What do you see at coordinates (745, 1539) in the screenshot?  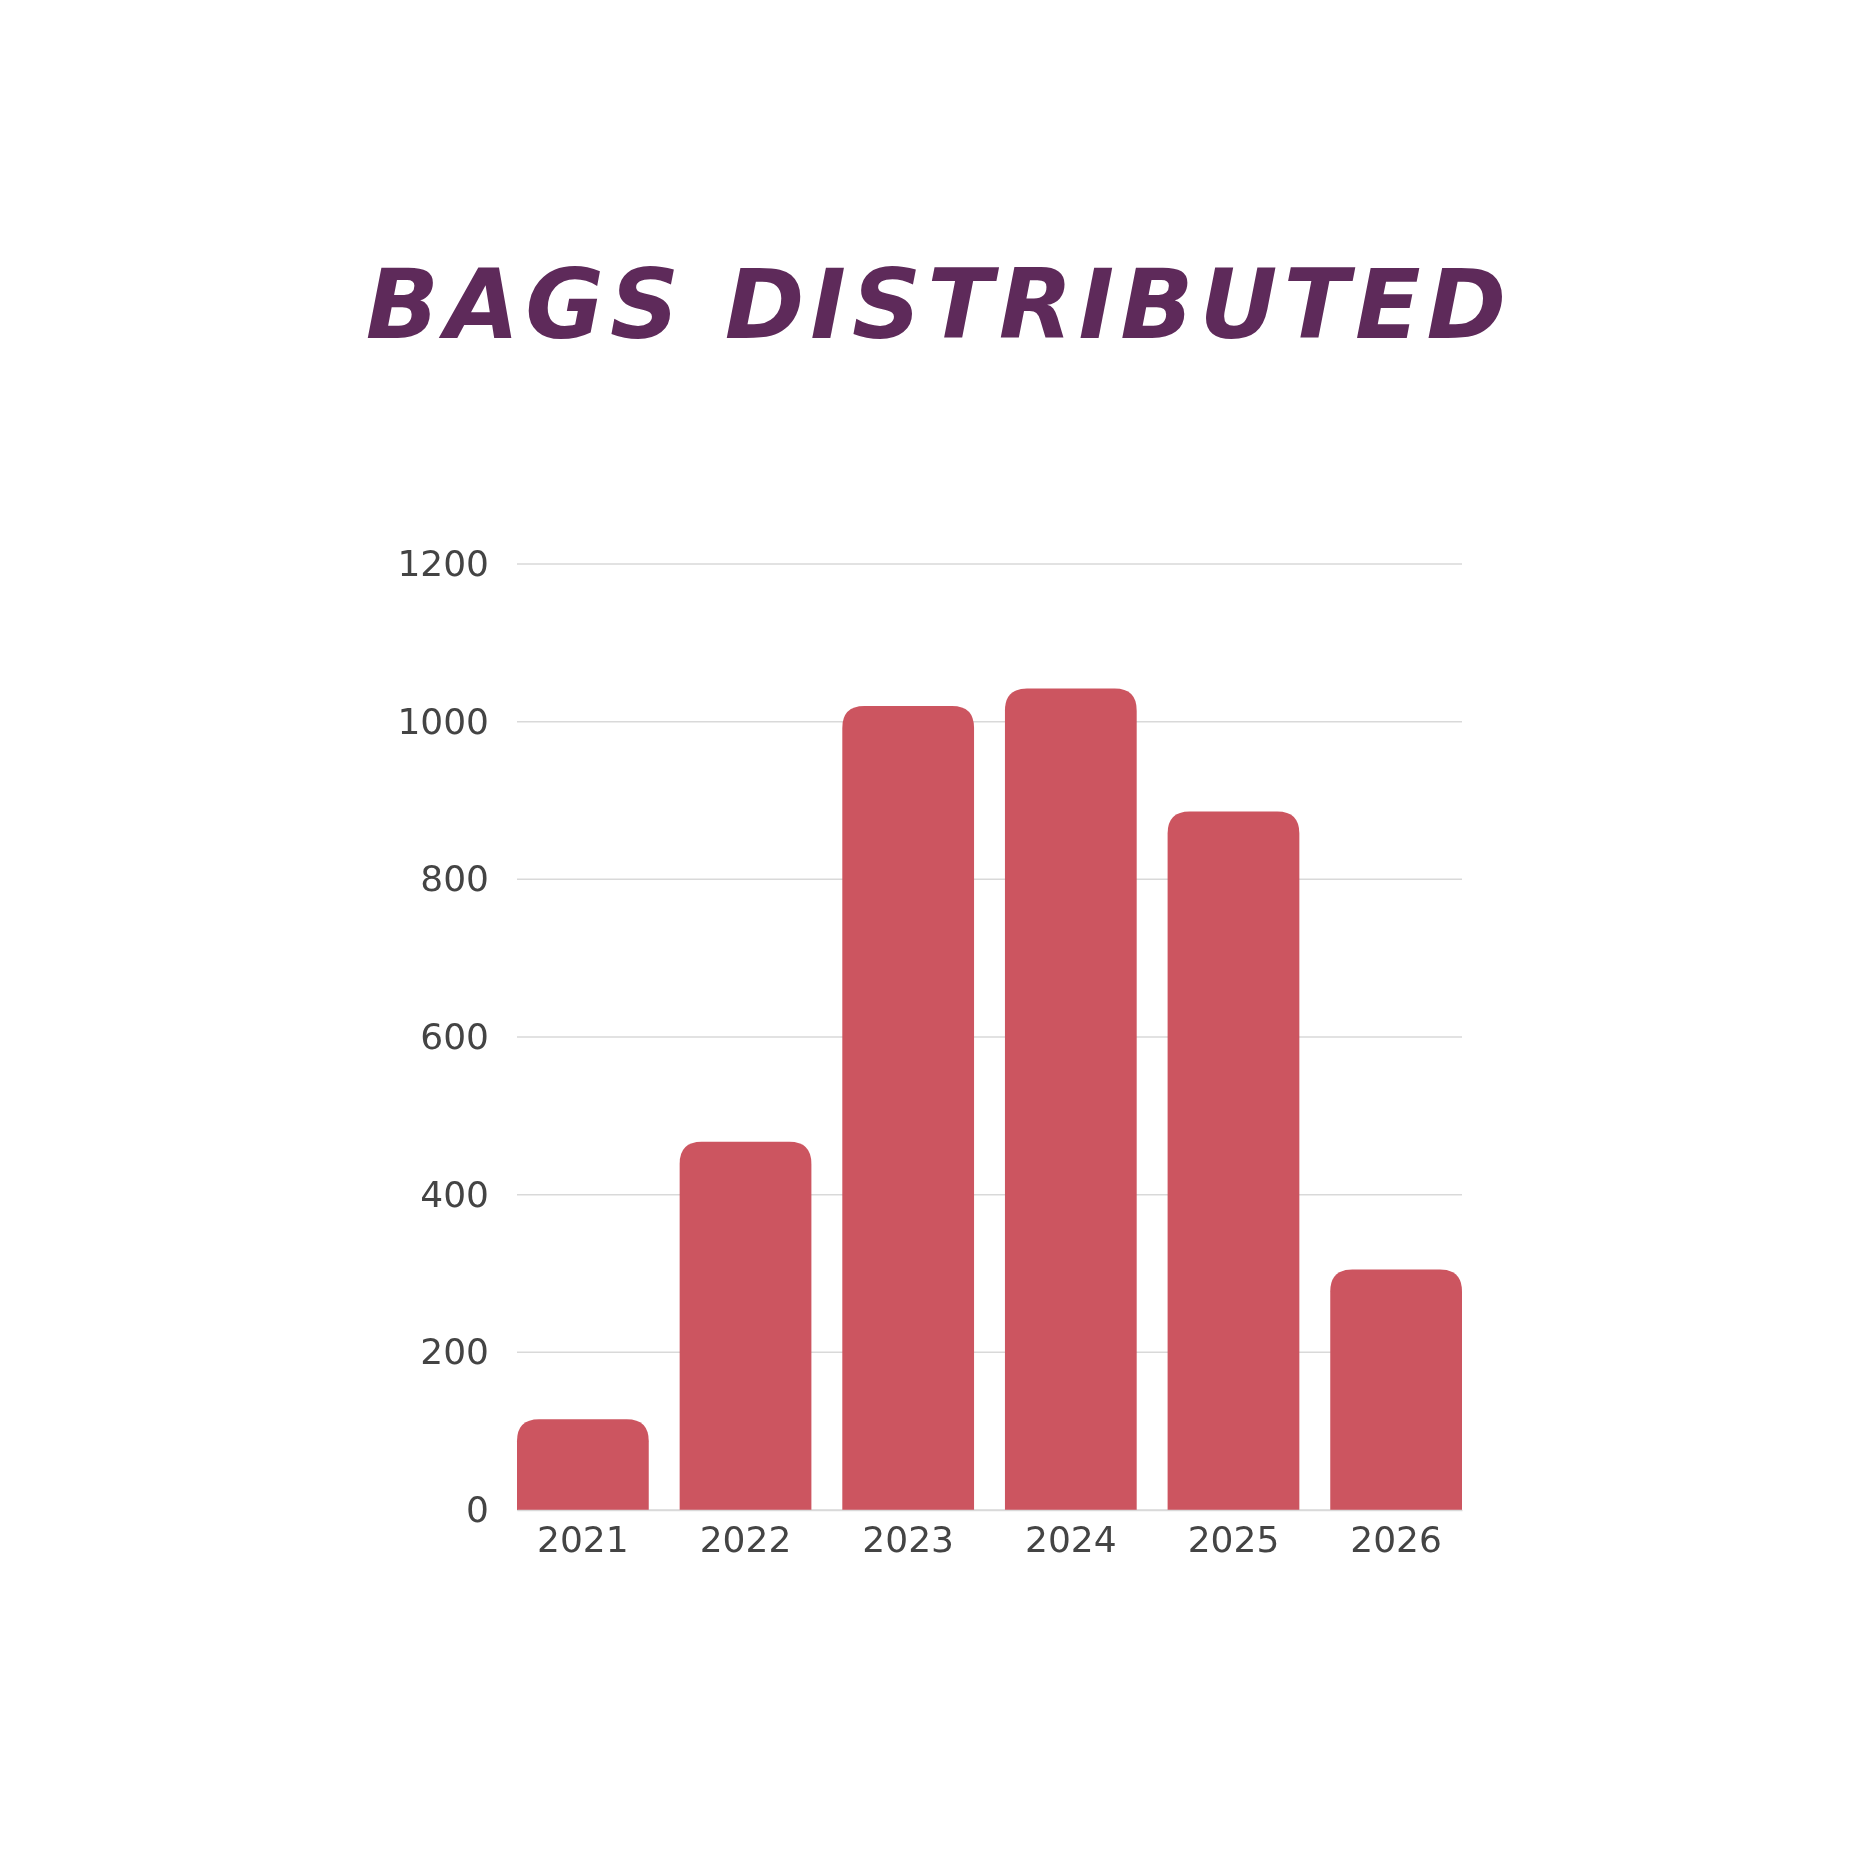 I see `x-tick-label: 2022` at bounding box center [745, 1539].